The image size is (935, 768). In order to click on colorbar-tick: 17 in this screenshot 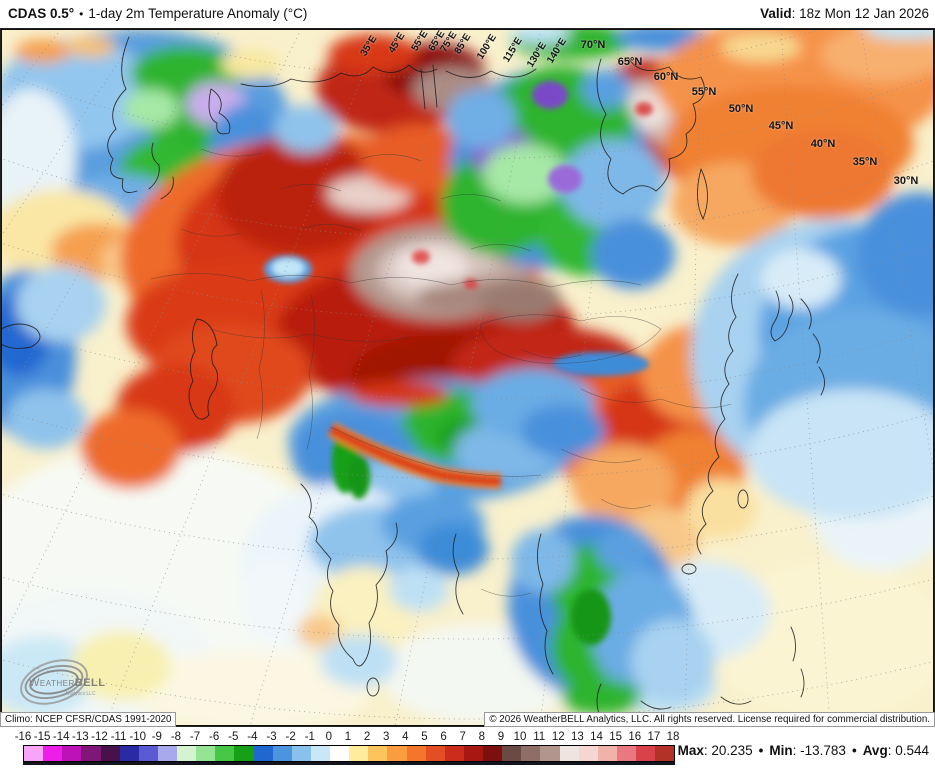, I will do `click(654, 737)`.